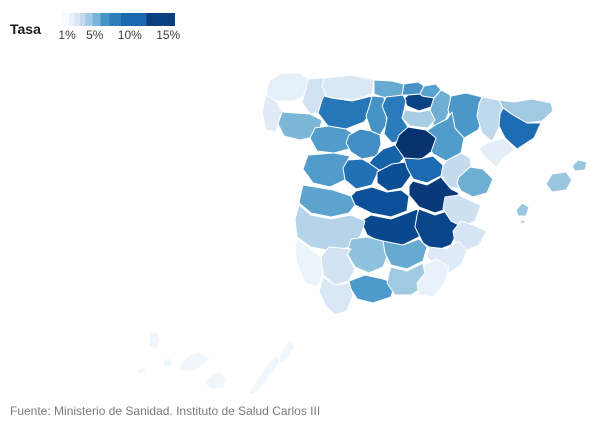 This screenshot has width=600, height=430. What do you see at coordinates (216, 380) in the screenshot?
I see `province-las-palmas-gran-canaria` at bounding box center [216, 380].